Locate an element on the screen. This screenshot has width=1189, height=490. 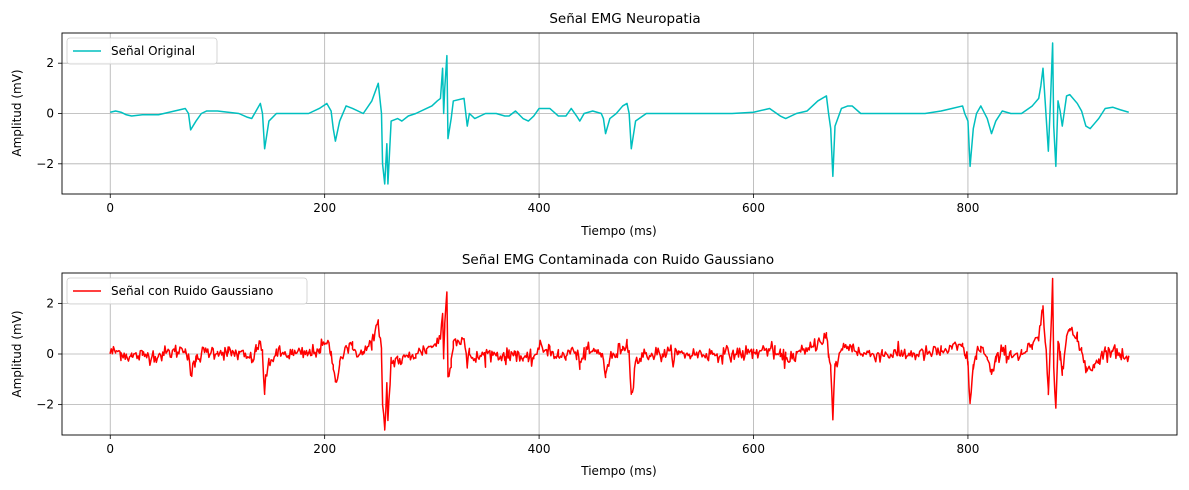
legend-entry: Señal con Ruido Gaussiano is located at coordinates (192, 291).